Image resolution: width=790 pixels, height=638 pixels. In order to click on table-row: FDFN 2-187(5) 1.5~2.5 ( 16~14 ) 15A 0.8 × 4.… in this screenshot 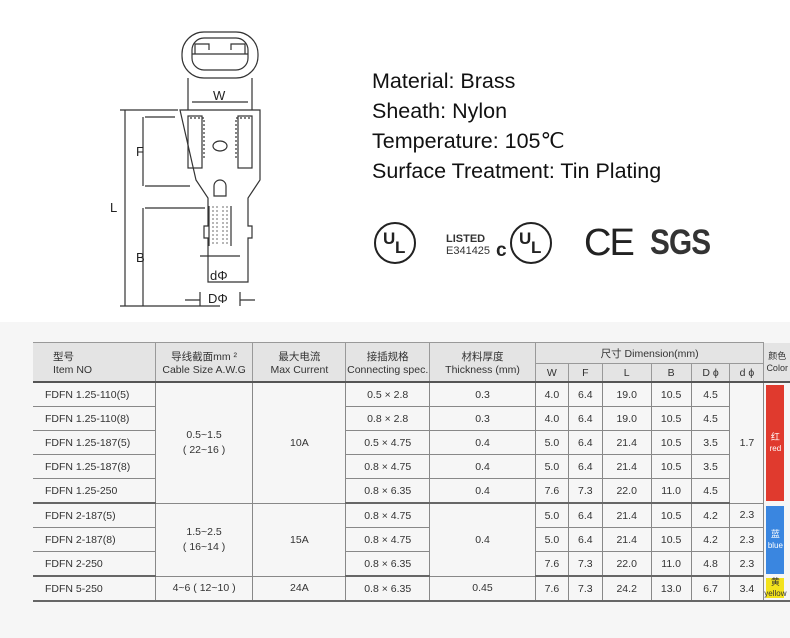, I will do `click(411, 539)`.